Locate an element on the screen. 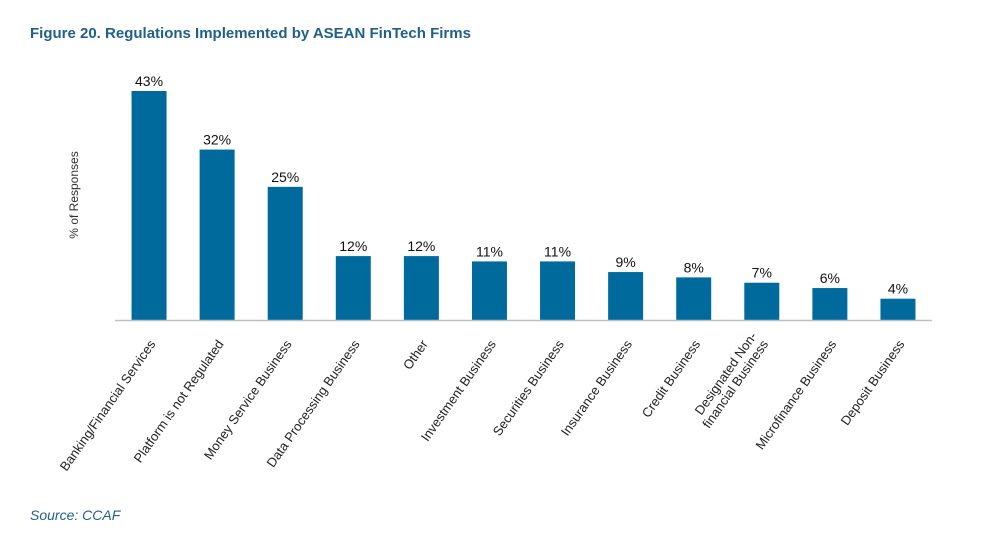 Image resolution: width=990 pixels, height=557 pixels. x-tick-label-line: Microfinance Business is located at coordinates (795, 395).